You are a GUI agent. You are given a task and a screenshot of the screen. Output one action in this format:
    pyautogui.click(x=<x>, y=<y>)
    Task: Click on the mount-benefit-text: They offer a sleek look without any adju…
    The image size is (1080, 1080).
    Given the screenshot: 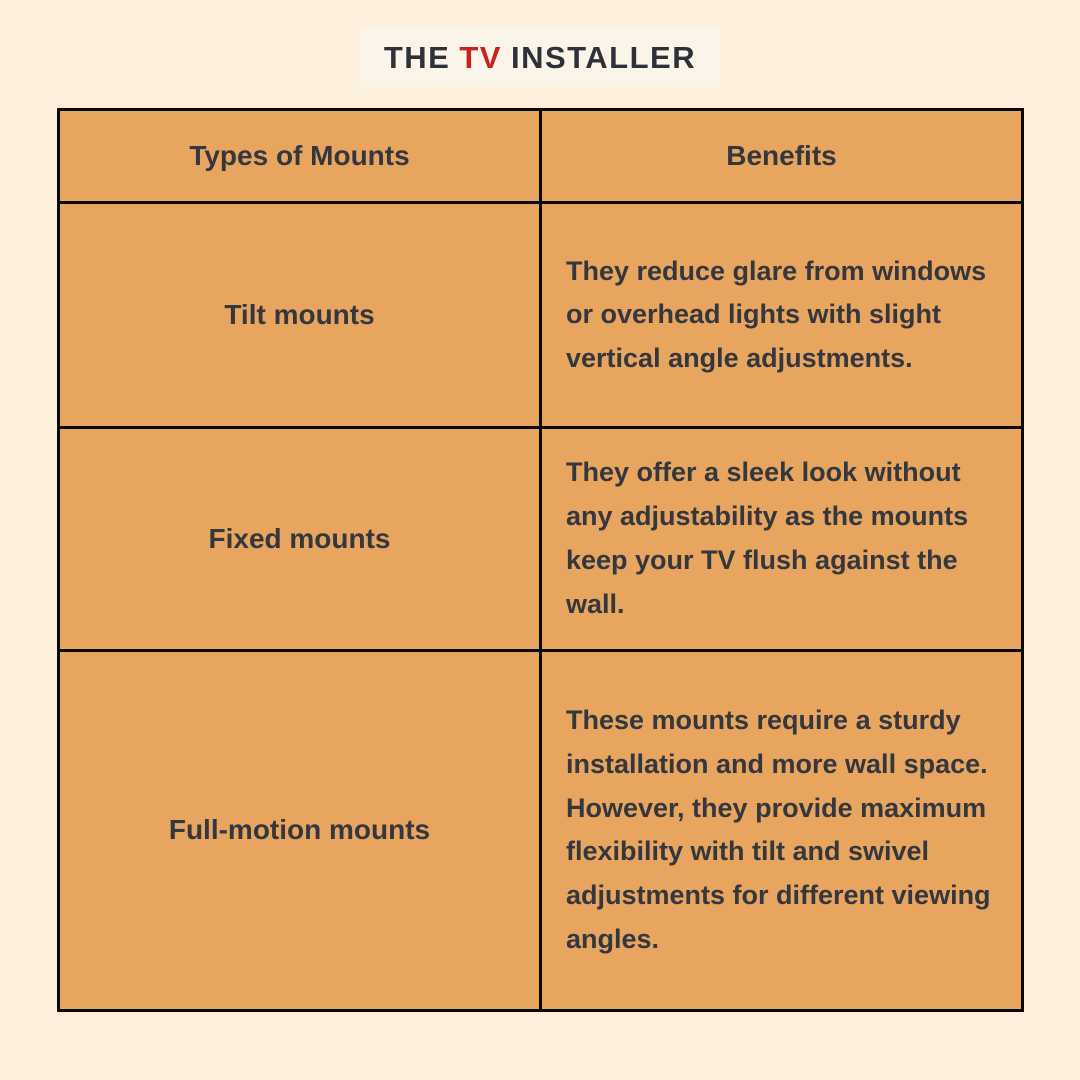 What is the action you would take?
    pyautogui.click(x=781, y=539)
    